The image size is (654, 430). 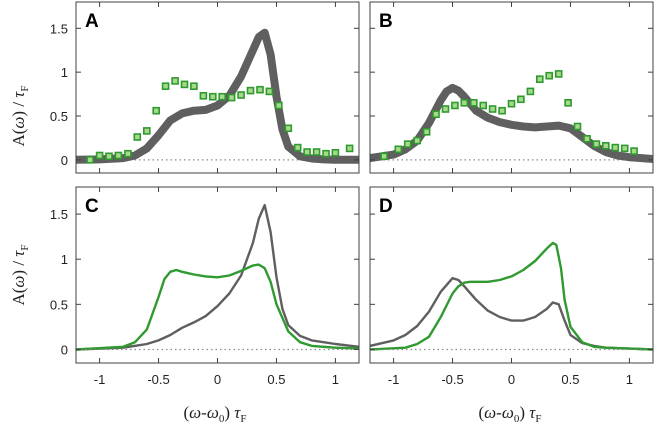 What do you see at coordinates (386, 21) in the screenshot?
I see `panel-label: B` at bounding box center [386, 21].